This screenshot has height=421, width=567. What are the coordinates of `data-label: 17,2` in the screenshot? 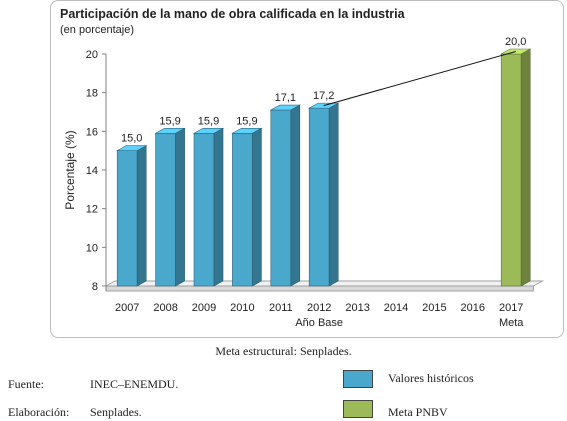 It's located at (323, 96).